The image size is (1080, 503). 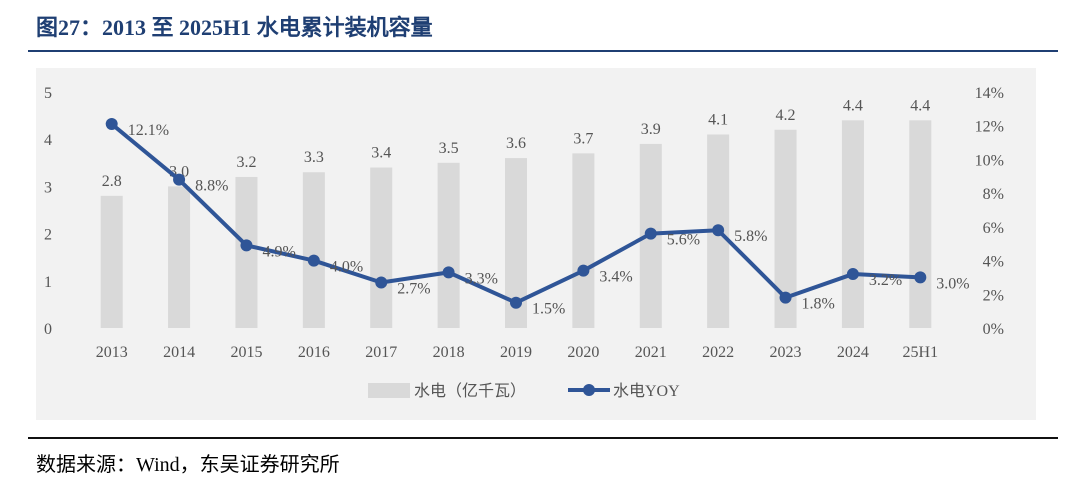 What do you see at coordinates (48, 93) in the screenshot?
I see `left-axis-tick-label: 5` at bounding box center [48, 93].